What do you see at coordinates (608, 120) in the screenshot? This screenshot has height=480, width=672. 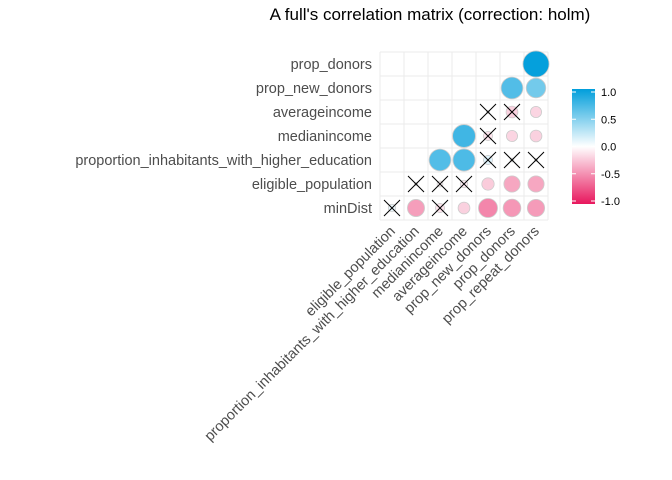 I see `legend-tick-label: 0.5` at bounding box center [608, 120].